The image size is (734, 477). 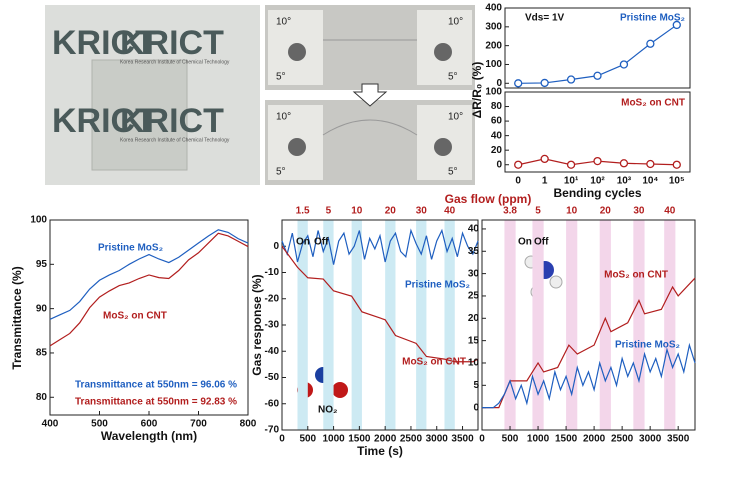 What do you see at coordinates (493, 8) in the screenshot?
I see `y-tick-label: 400` at bounding box center [493, 8].